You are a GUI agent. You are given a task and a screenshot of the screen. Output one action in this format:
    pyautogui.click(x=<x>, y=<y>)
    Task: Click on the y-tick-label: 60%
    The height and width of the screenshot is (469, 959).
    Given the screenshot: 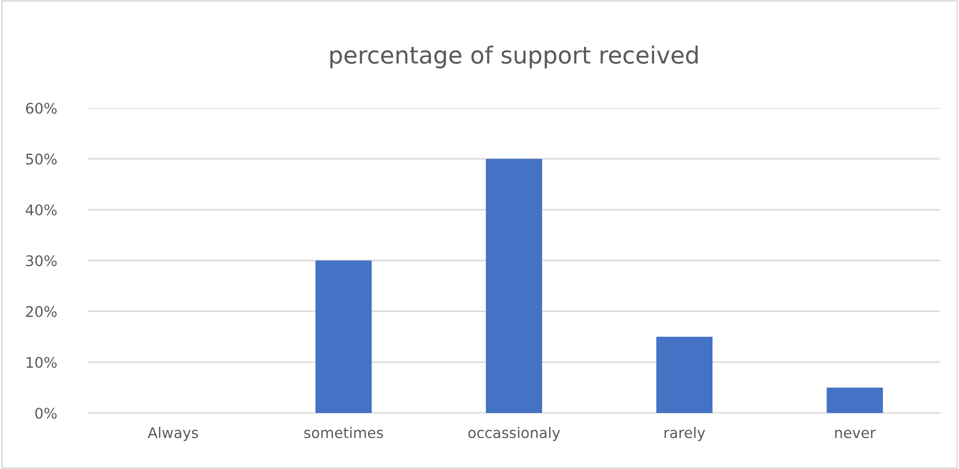 What is the action you would take?
    pyautogui.click(x=41, y=108)
    